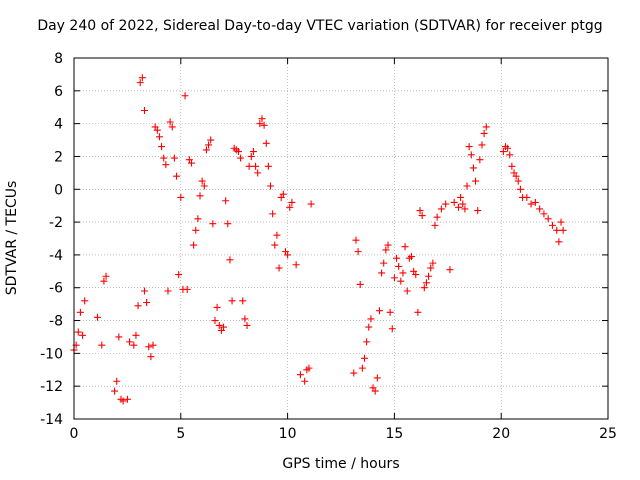 This screenshot has width=640, height=480. Describe the element at coordinates (56, 322) in the screenshot. I see `y-tick-label: -8` at that location.